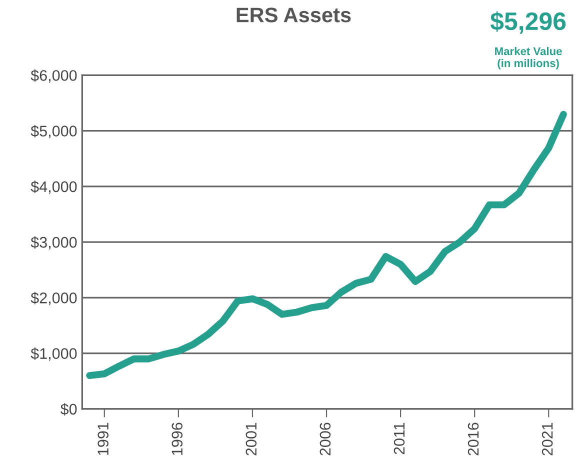 The width and height of the screenshot is (587, 470). I want to click on x-tick-label: 2006, so click(325, 439).